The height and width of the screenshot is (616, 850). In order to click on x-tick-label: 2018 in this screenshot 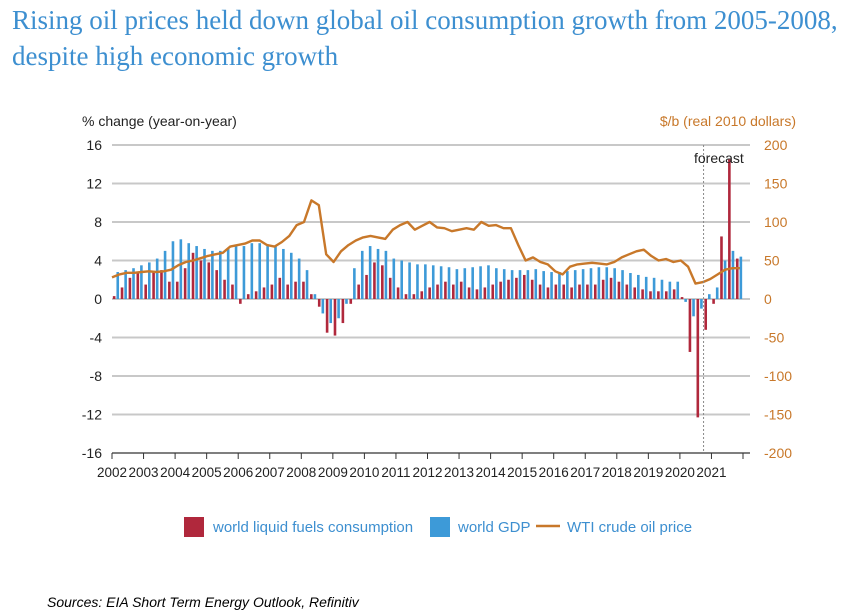, I will do `click(617, 472)`.